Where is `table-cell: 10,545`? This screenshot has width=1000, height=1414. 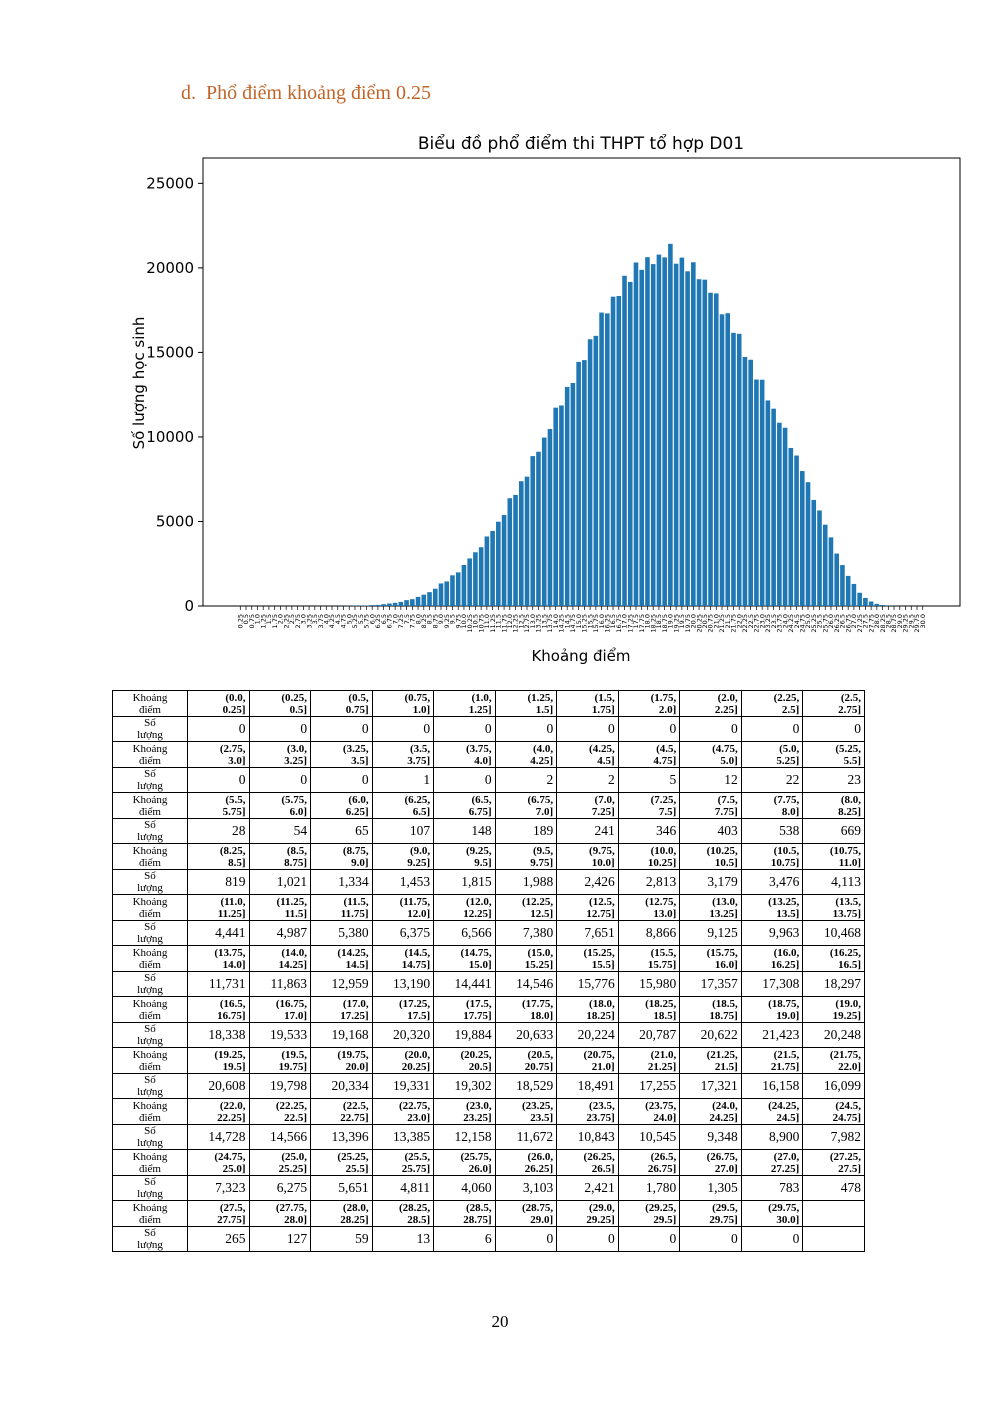 table-cell: 10,545 is located at coordinates (649, 1137).